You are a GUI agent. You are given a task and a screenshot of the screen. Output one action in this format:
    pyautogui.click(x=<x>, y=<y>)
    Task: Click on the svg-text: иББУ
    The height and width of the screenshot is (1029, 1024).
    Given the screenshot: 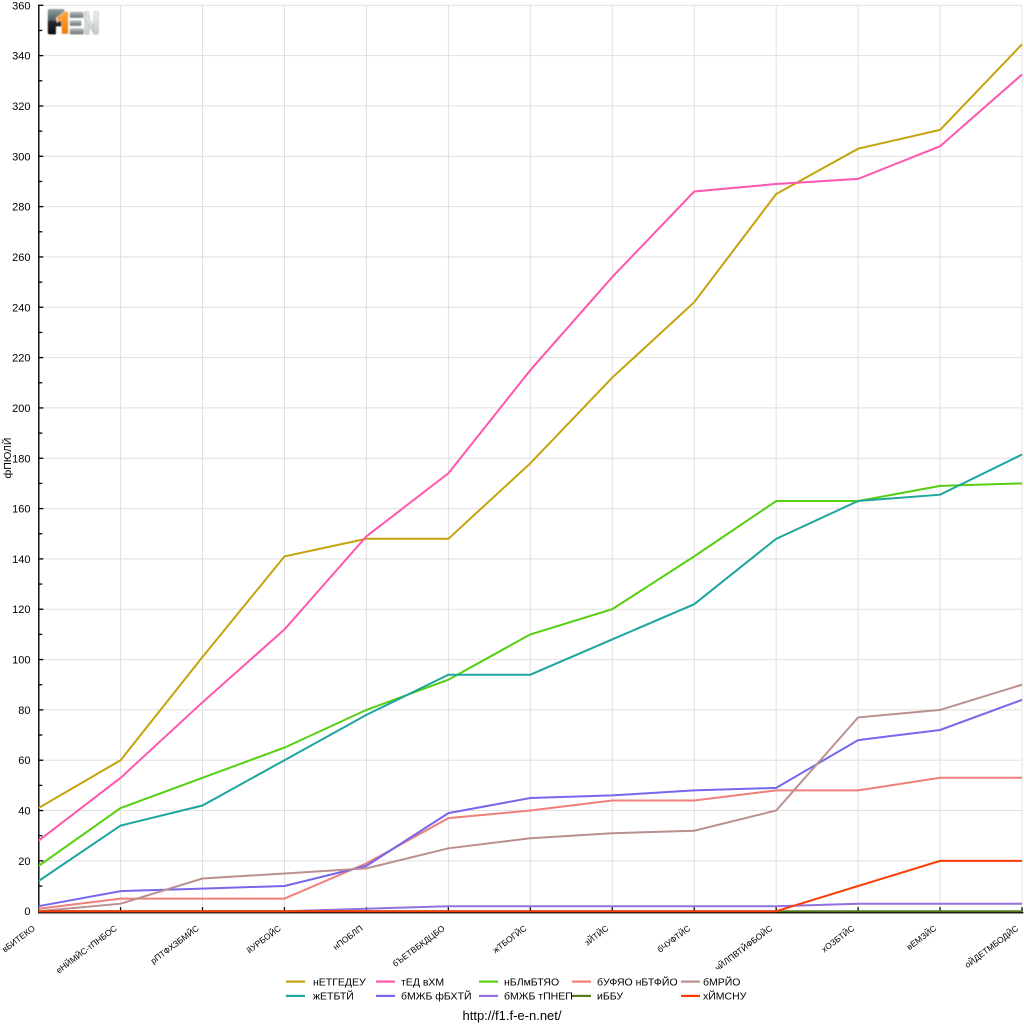 What is the action you would take?
    pyautogui.click(x=610, y=997)
    